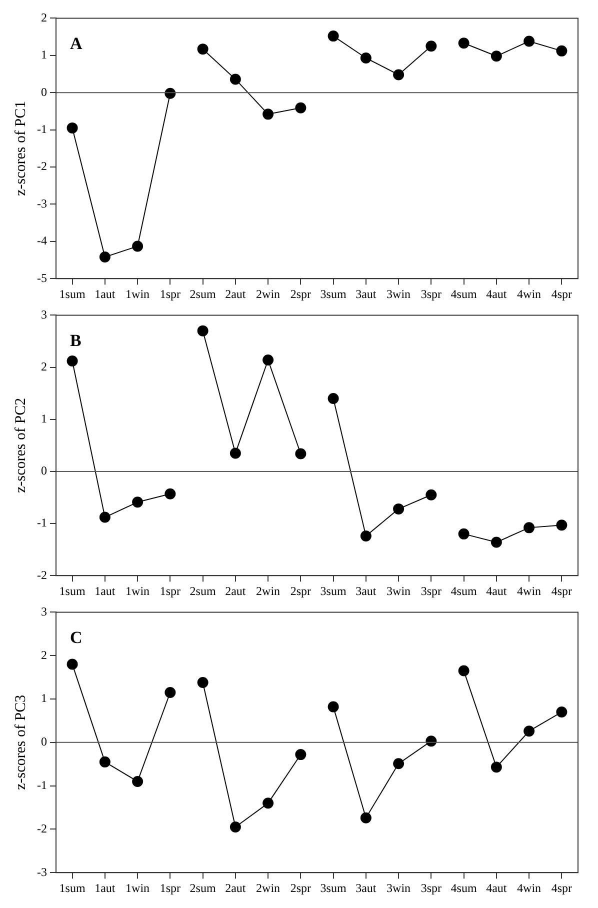 This screenshot has width=598, height=908. I want to click on annotation: C, so click(76, 638).